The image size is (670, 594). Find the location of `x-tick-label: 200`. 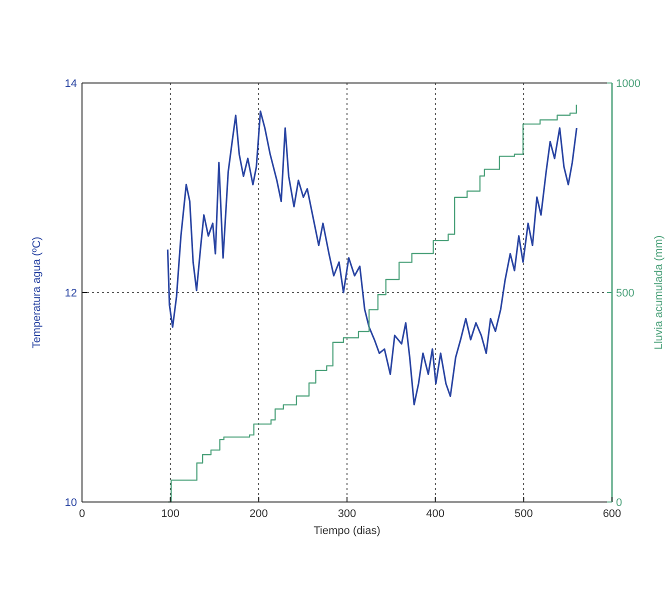

x-tick-label: 200 is located at coordinates (258, 514).